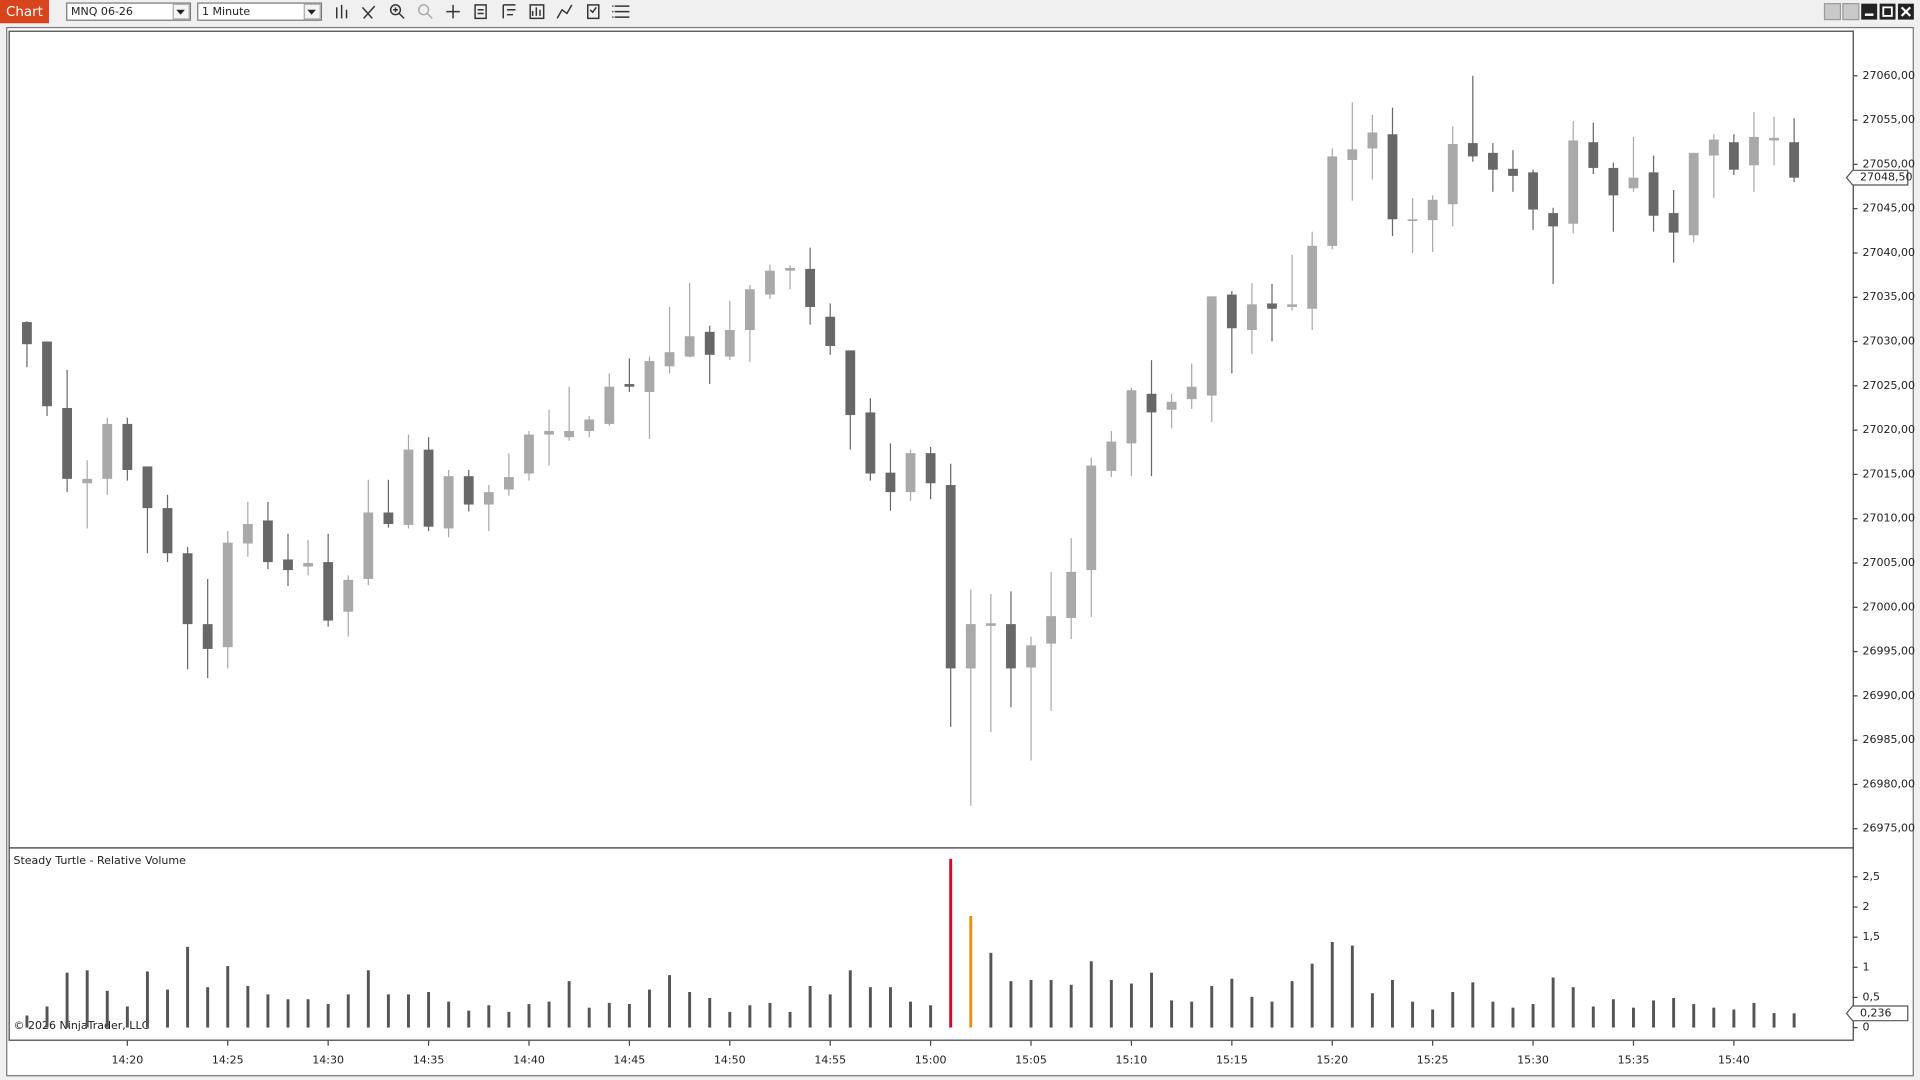 This screenshot has width=1920, height=1080. What do you see at coordinates (480, 12) in the screenshot?
I see `properties-icon` at bounding box center [480, 12].